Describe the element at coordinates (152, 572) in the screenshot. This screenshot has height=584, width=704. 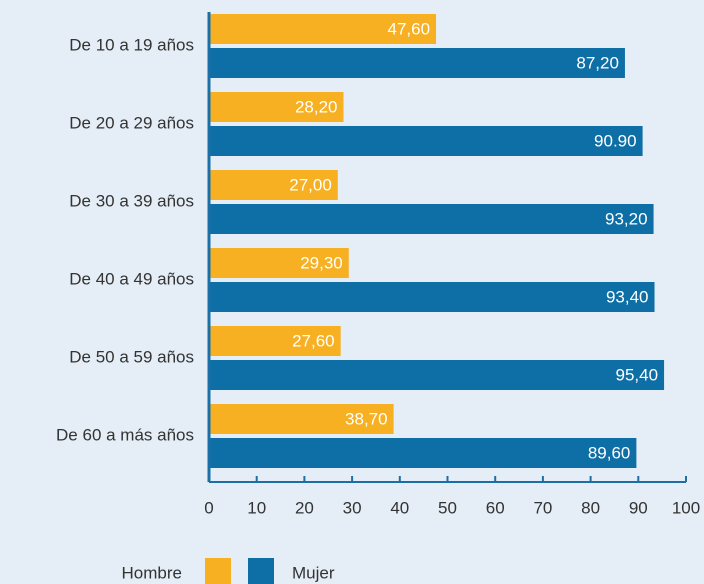
I see `legend-label: Hombre` at that location.